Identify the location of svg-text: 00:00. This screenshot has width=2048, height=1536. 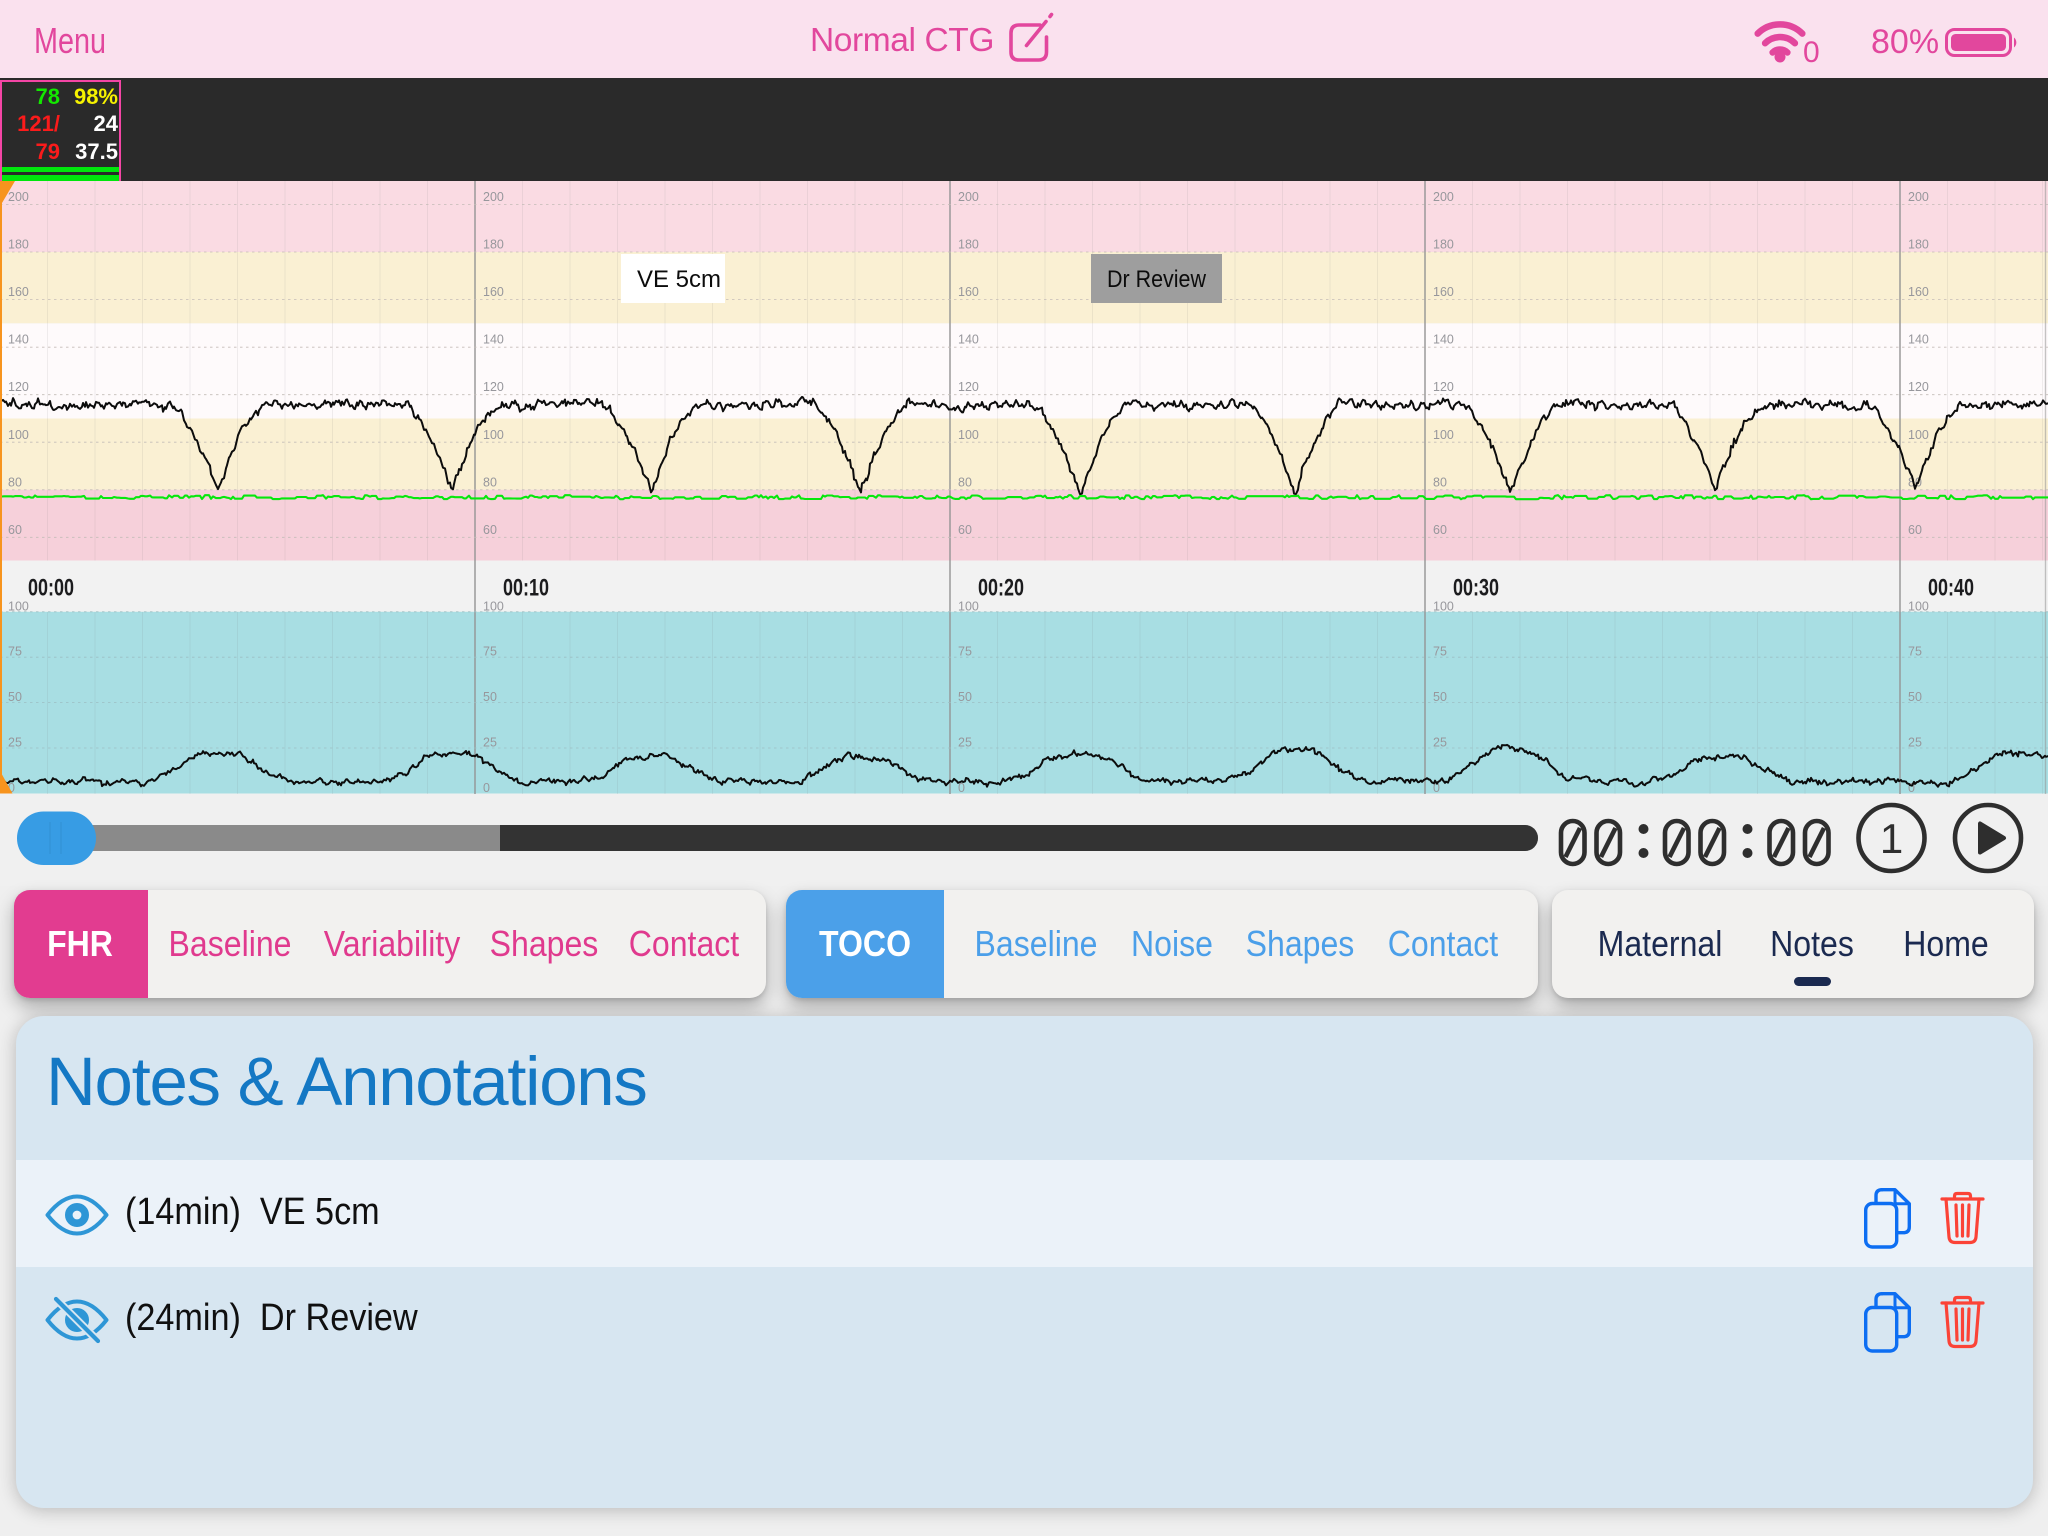
(51, 588).